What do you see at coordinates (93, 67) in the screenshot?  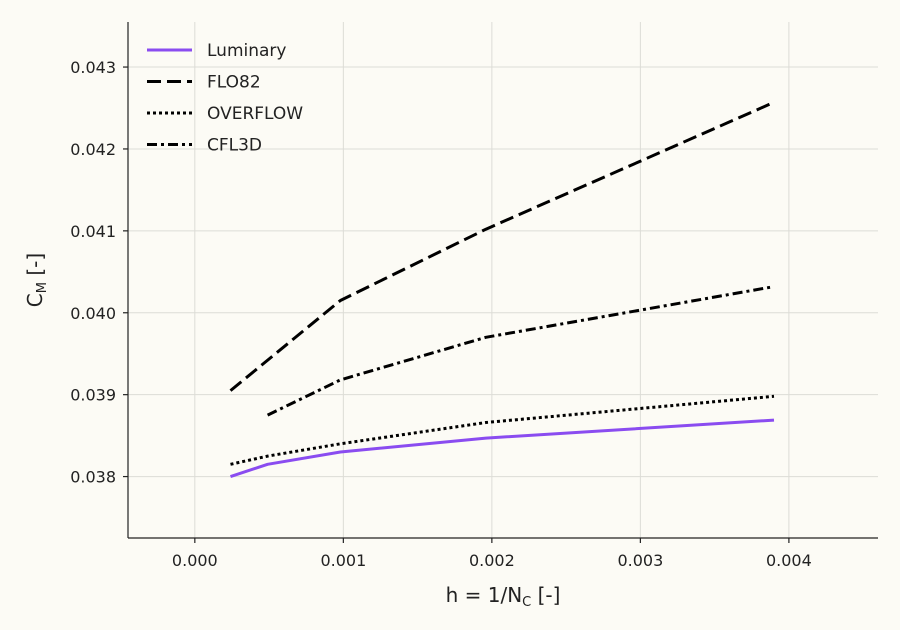 I see `y-tick-label: 0.043` at bounding box center [93, 67].